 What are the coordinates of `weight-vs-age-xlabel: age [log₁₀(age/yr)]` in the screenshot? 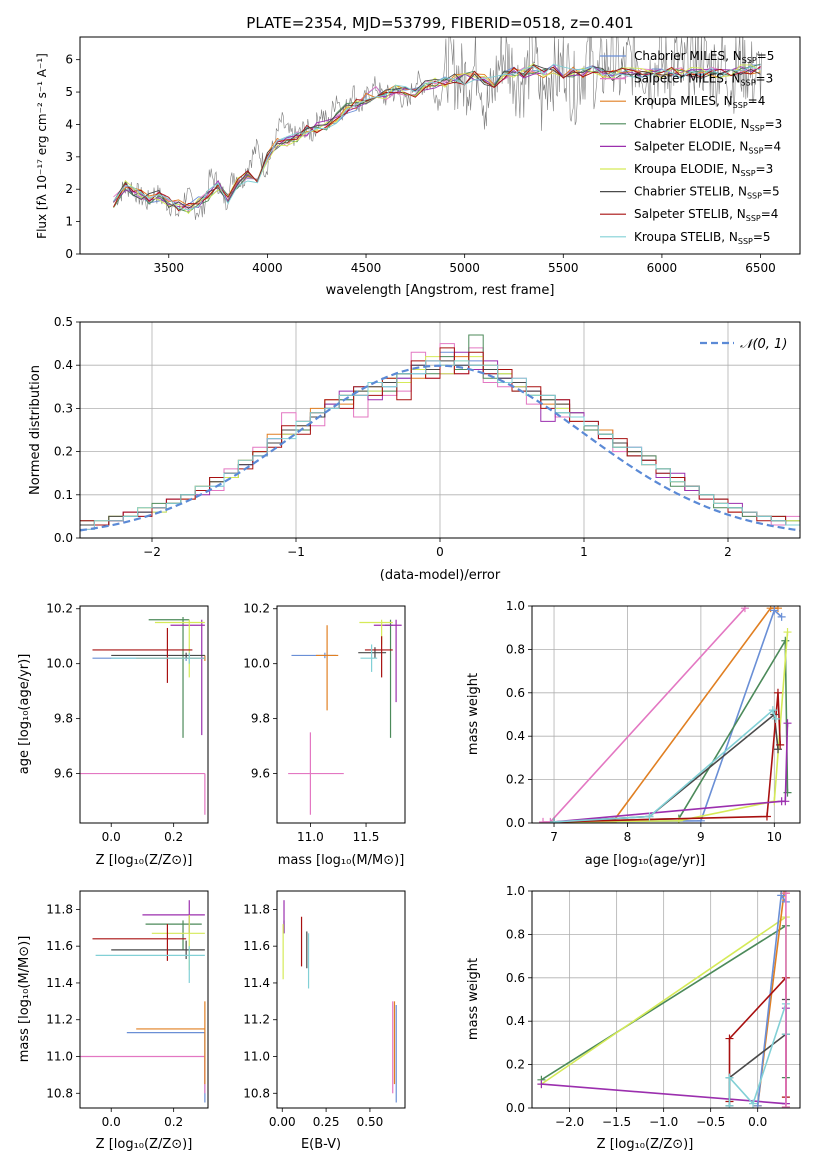 It's located at (645, 860).